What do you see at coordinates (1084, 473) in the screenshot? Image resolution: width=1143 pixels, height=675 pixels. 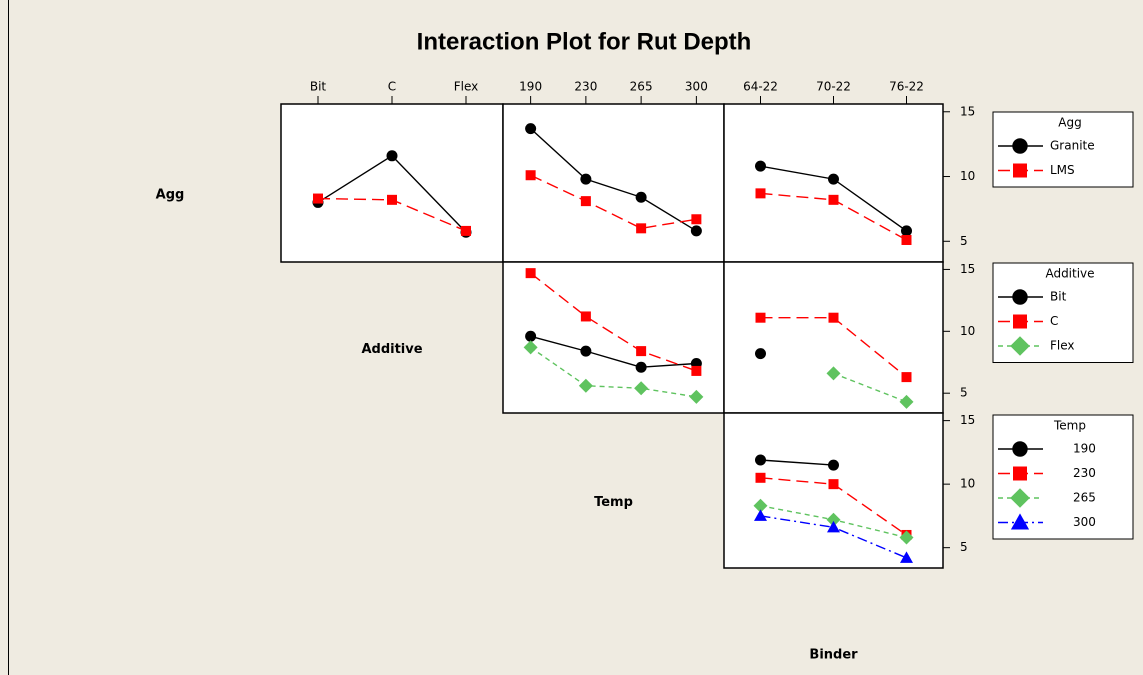 I see `legend-label: 230` at bounding box center [1084, 473].